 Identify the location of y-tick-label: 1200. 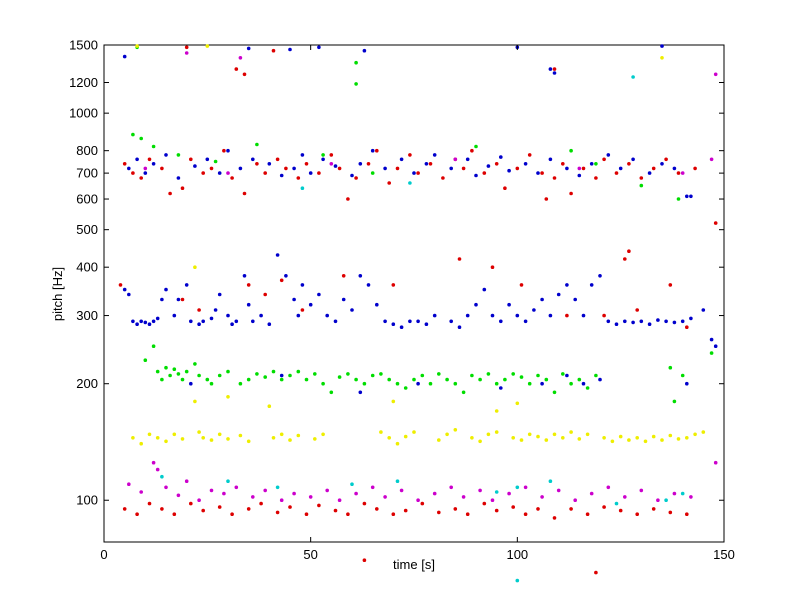
(83, 82).